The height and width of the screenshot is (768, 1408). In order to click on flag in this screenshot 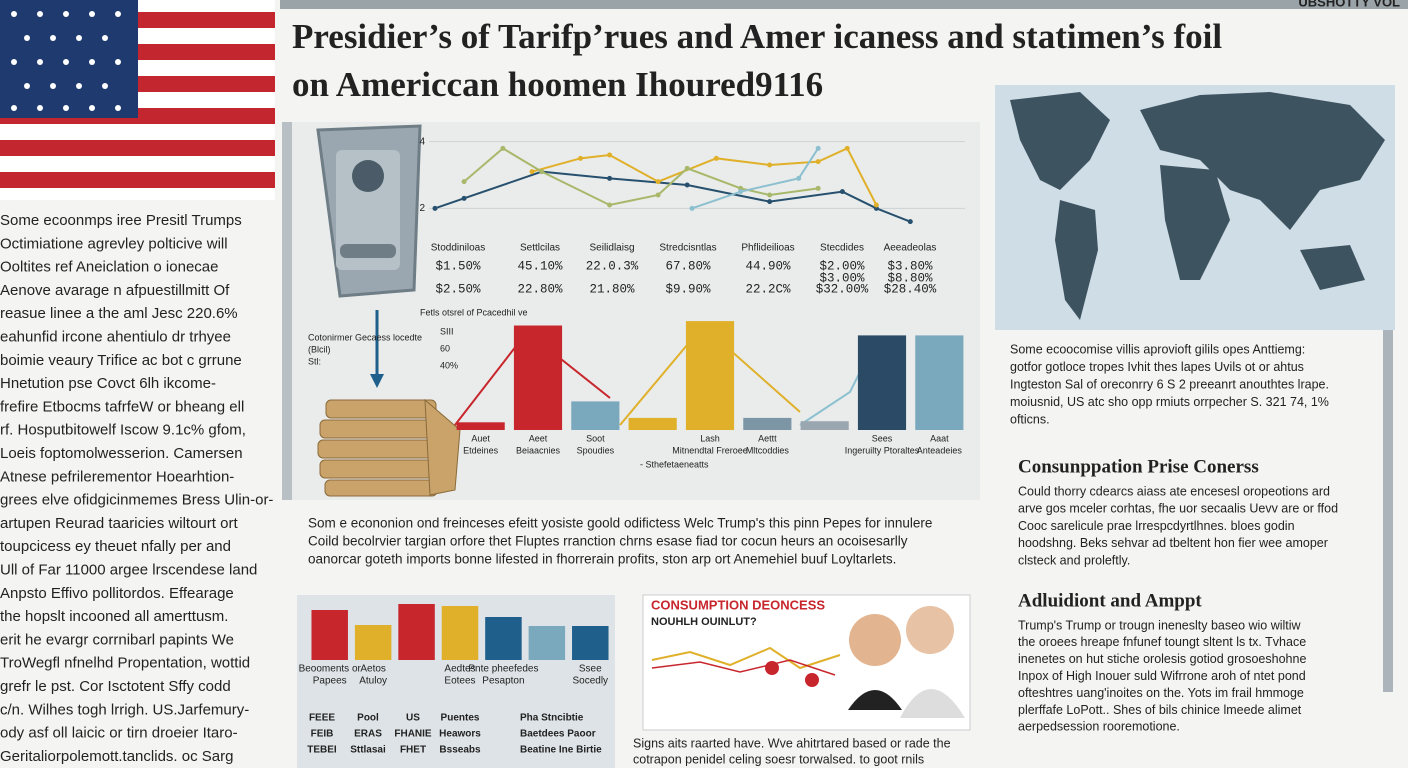, I will do `click(137, 100)`.